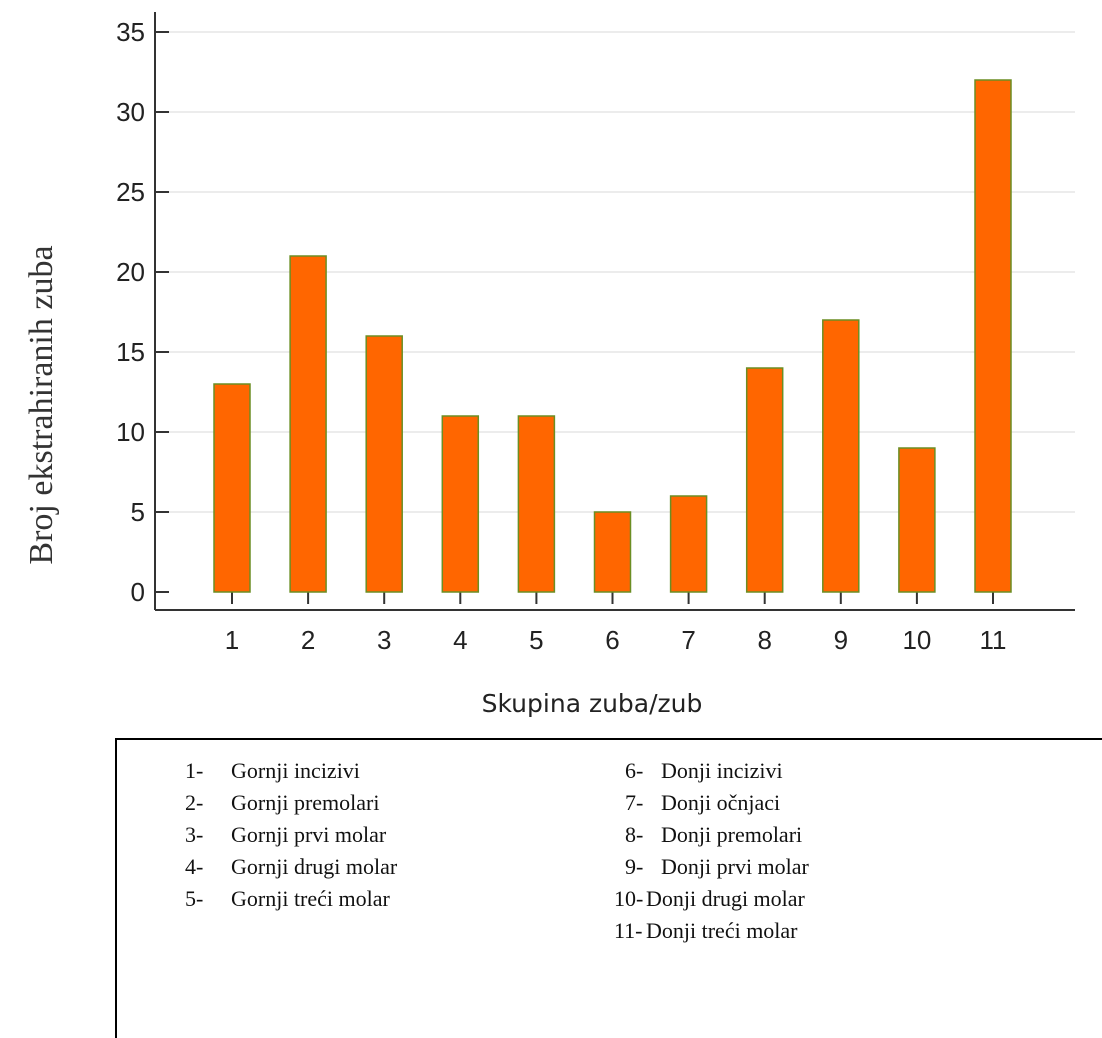 The height and width of the screenshot is (1038, 1102). Describe the element at coordinates (704, 770) in the screenshot. I see `legend-item-6: 6- Donji incizivi` at that location.